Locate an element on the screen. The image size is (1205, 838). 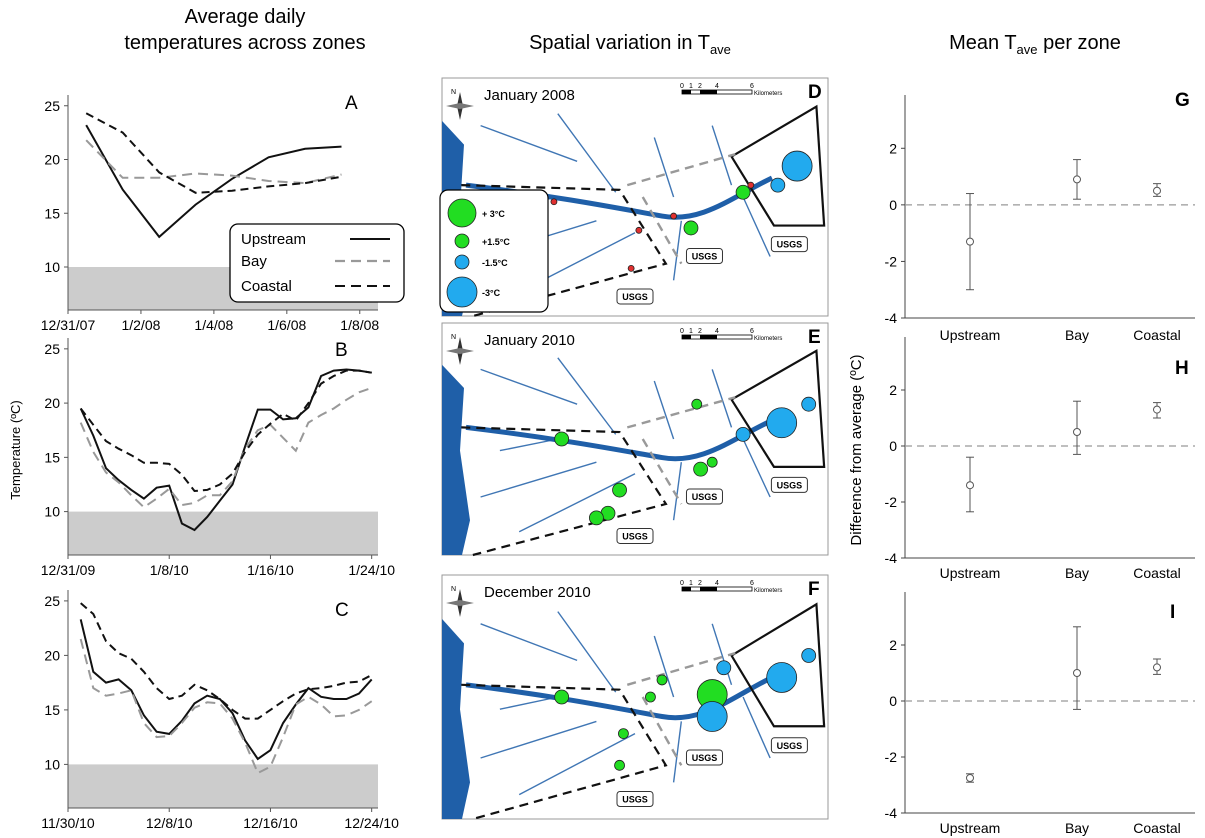
y-tick-label: 25 is located at coordinates (52, 106).